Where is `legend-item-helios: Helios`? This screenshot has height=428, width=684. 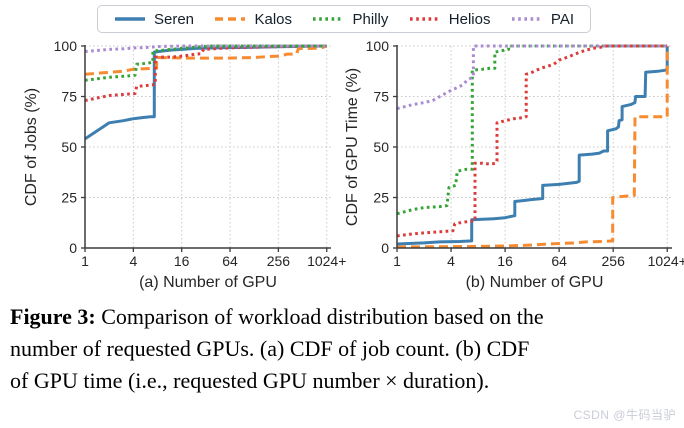
legend-item-helios: Helios is located at coordinates (450, 19).